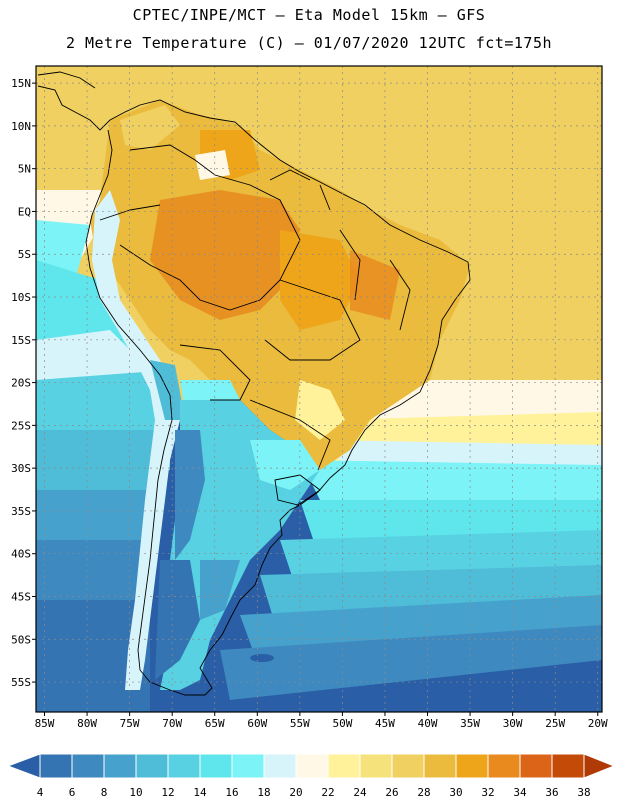 The height and width of the screenshot is (800, 618). What do you see at coordinates (300, 723) in the screenshot?
I see `lon-label: 55W` at bounding box center [300, 723].